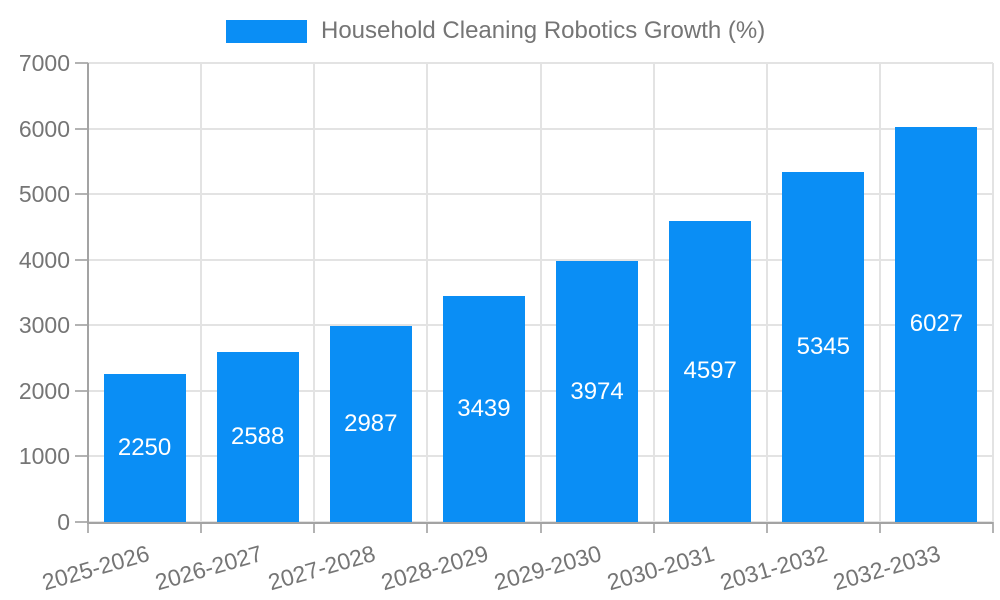  I want to click on legend-label: Household Cleaning Robotics Growth (%), so click(543, 30).